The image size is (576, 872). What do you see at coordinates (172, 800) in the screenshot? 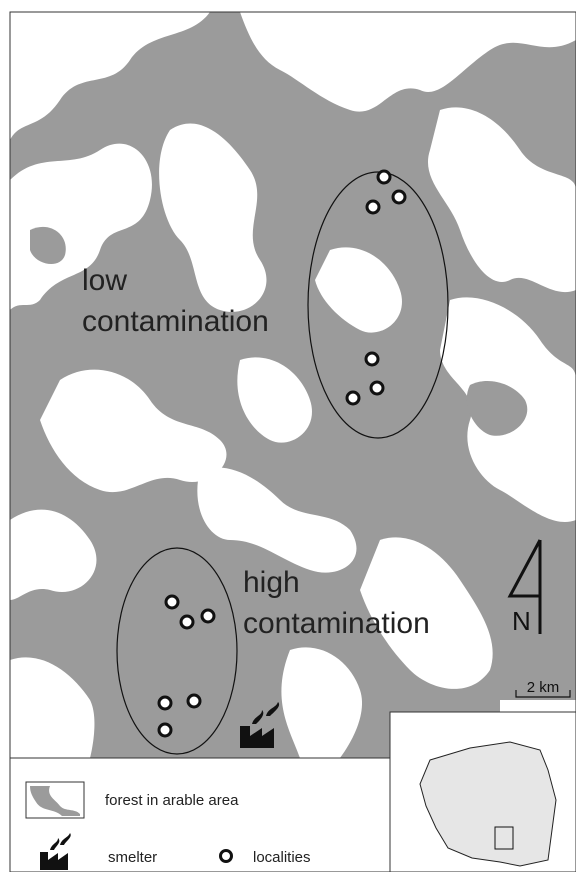
I see `legend-label: forest in arable area` at bounding box center [172, 800].